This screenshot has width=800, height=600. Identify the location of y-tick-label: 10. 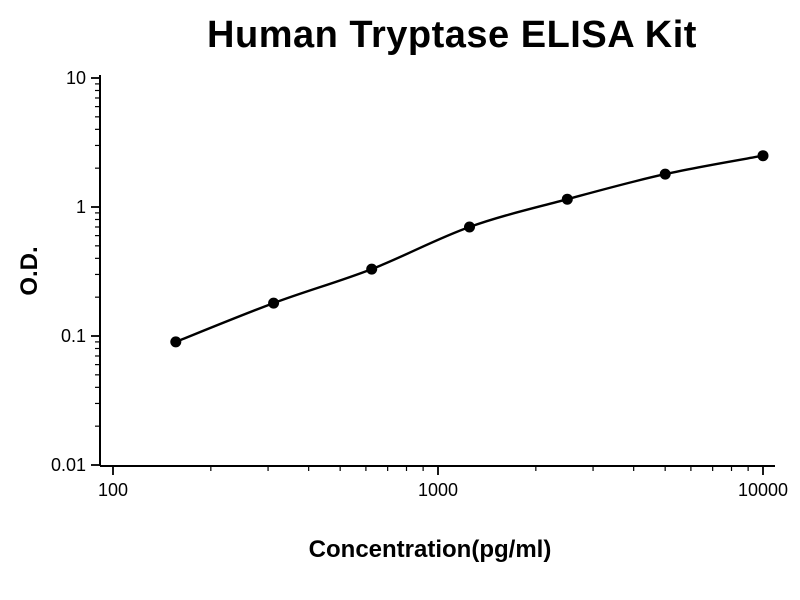
(76, 78).